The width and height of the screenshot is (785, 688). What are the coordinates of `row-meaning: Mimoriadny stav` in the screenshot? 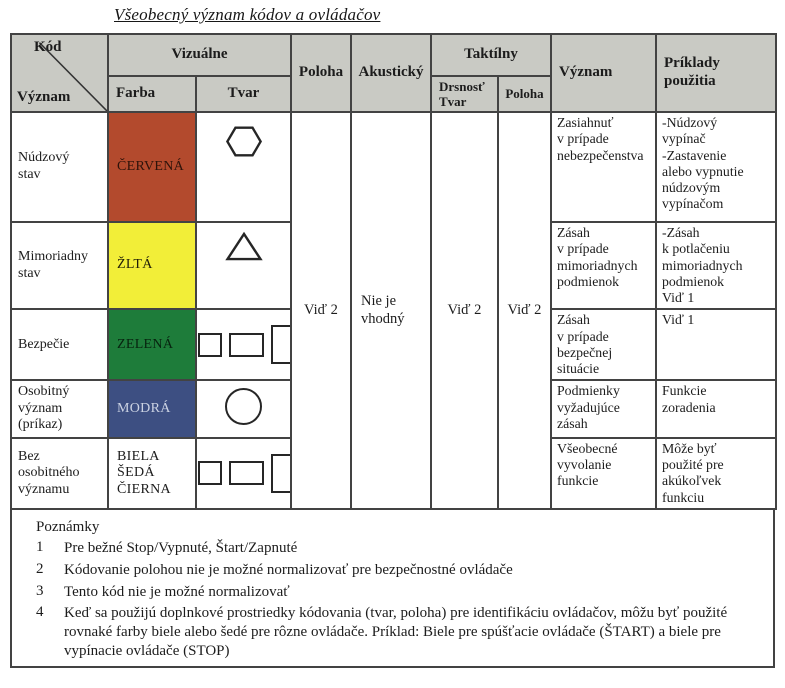 It's located at (59, 265).